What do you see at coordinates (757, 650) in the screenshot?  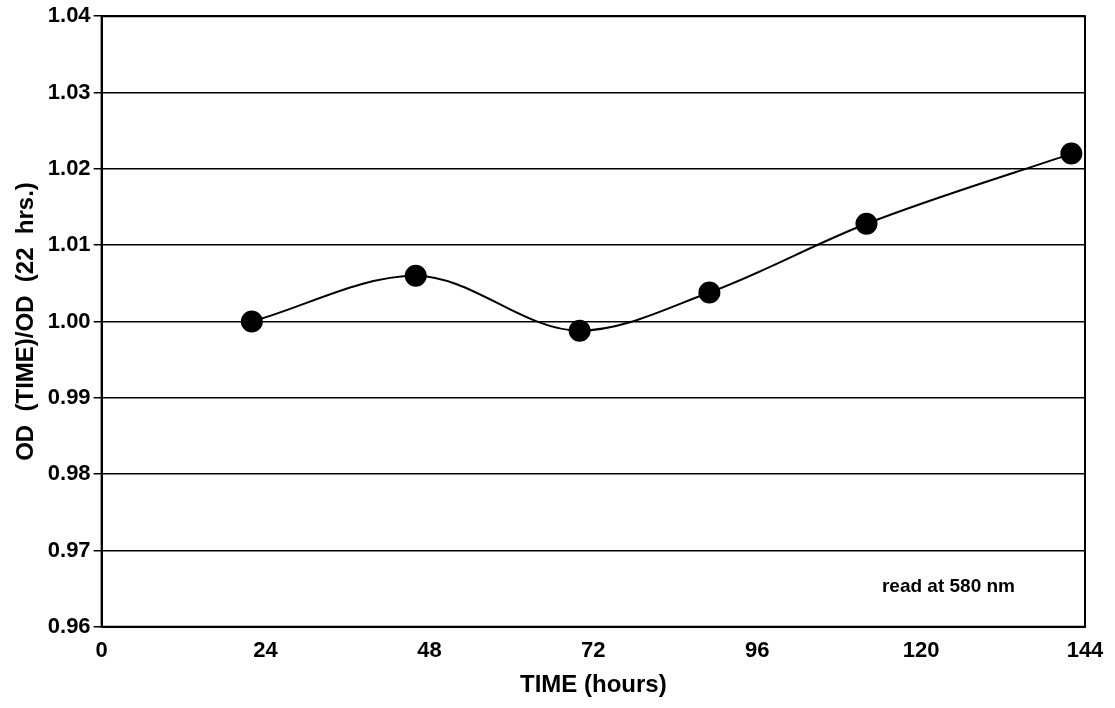 I see `x-tick-label: 96` at bounding box center [757, 650].